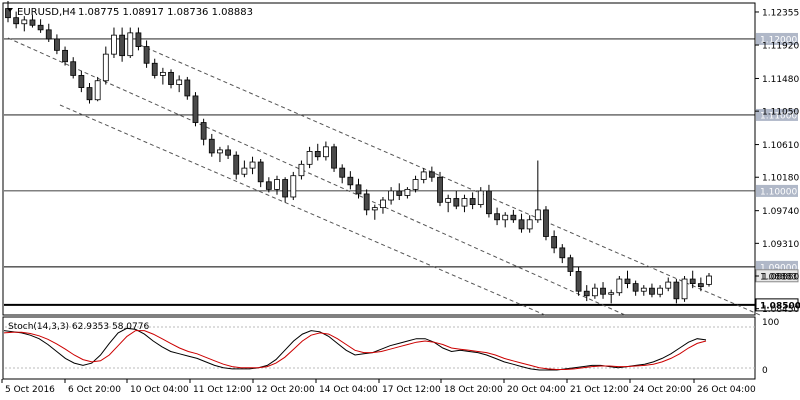 The width and height of the screenshot is (800, 400). Describe the element at coordinates (780, 212) in the screenshot. I see `price-tick-label: 1.09740` at that location.